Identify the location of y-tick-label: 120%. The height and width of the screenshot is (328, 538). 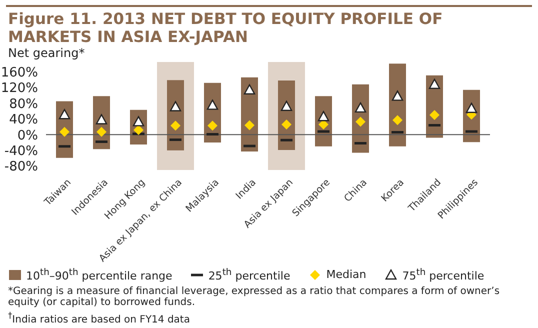
(19, 88).